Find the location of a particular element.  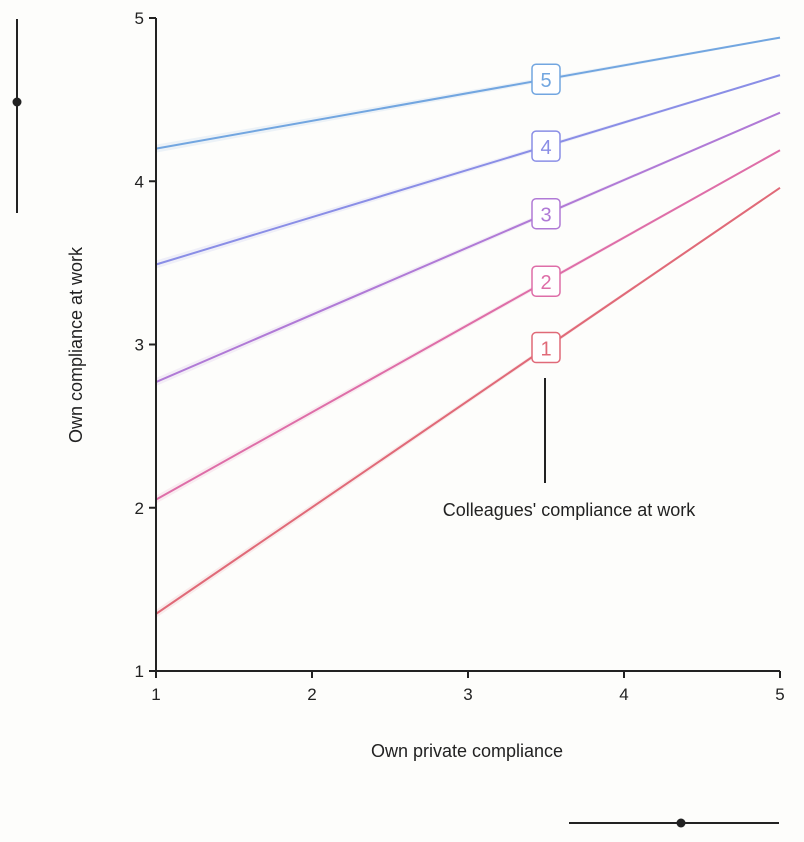

x-tick-label: 5 is located at coordinates (779, 694).